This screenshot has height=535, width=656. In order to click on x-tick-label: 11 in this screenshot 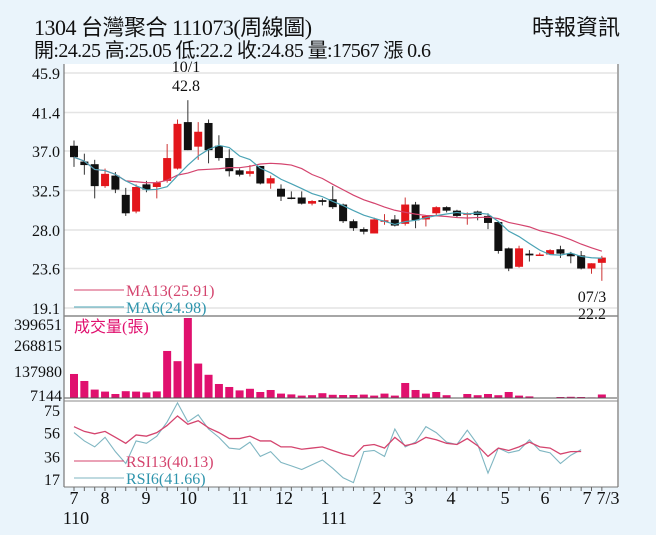, I will do `click(239, 498)`.